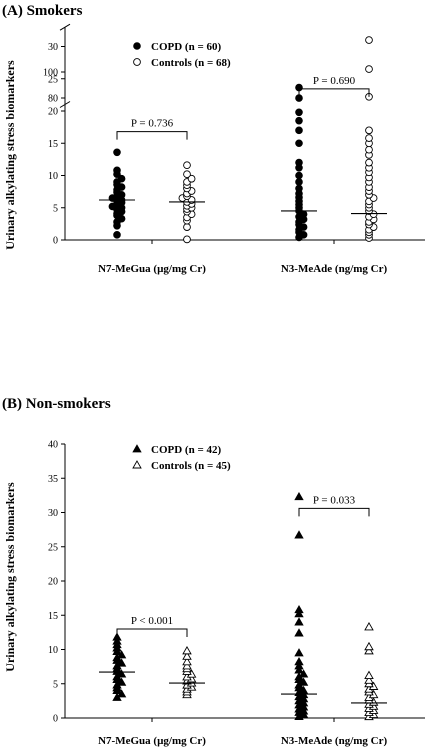 The height and width of the screenshot is (750, 436). I want to click on p-value-label: P = 0.033, so click(334, 500).